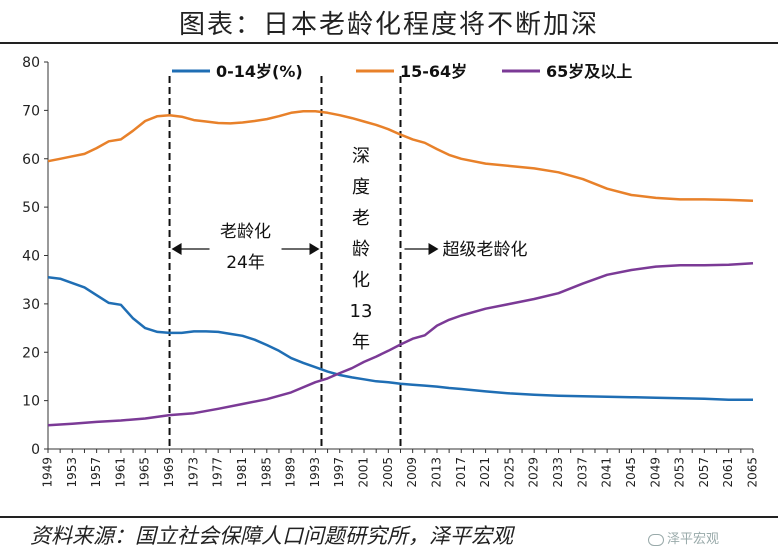  I want to click on x-tick-label: 2041, so click(607, 472).